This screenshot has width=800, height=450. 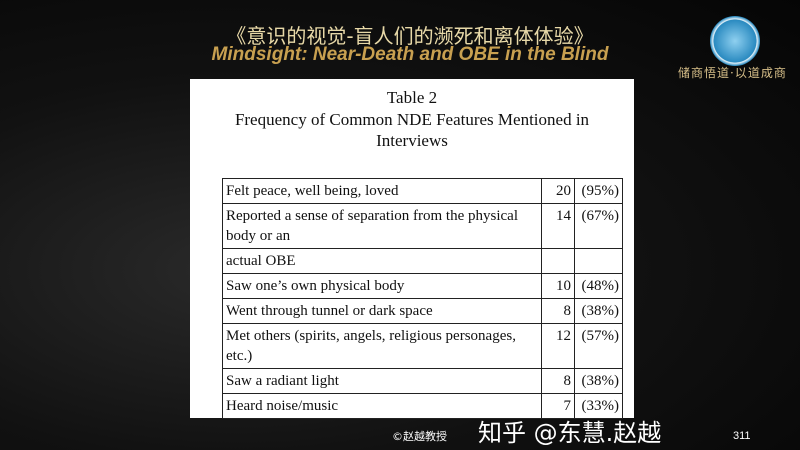 What do you see at coordinates (732, 73) in the screenshot?
I see `logo-motto: 储商悟道·以道成商` at bounding box center [732, 73].